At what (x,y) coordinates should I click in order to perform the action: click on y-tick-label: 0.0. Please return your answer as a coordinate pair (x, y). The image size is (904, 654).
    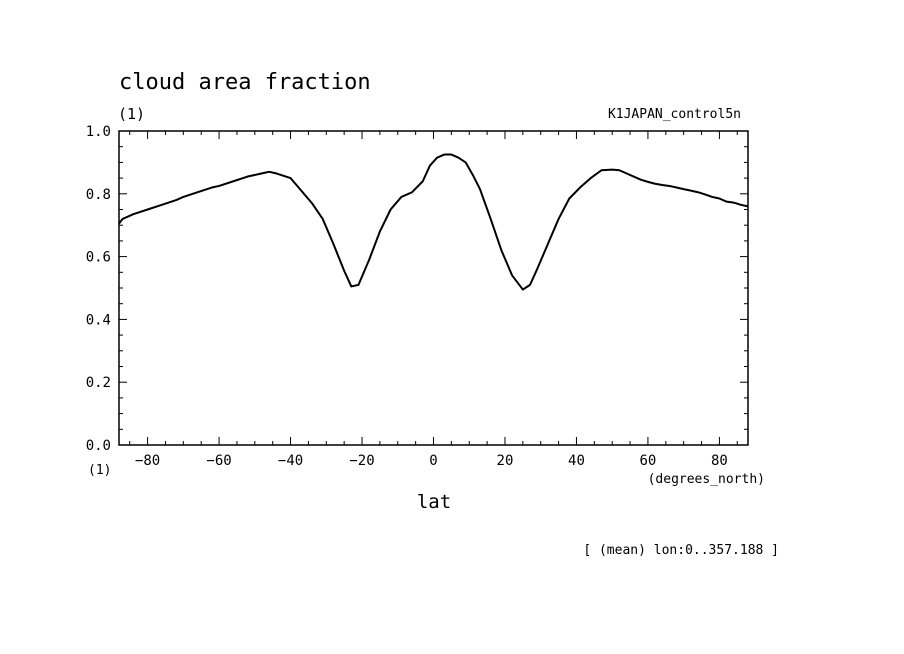
    Looking at the image, I should click on (98, 446).